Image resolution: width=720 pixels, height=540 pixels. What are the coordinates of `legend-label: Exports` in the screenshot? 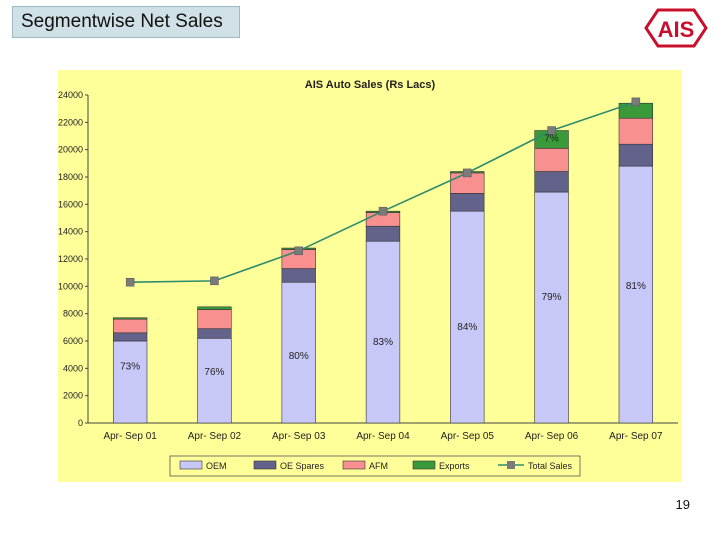 It's located at (454, 466).